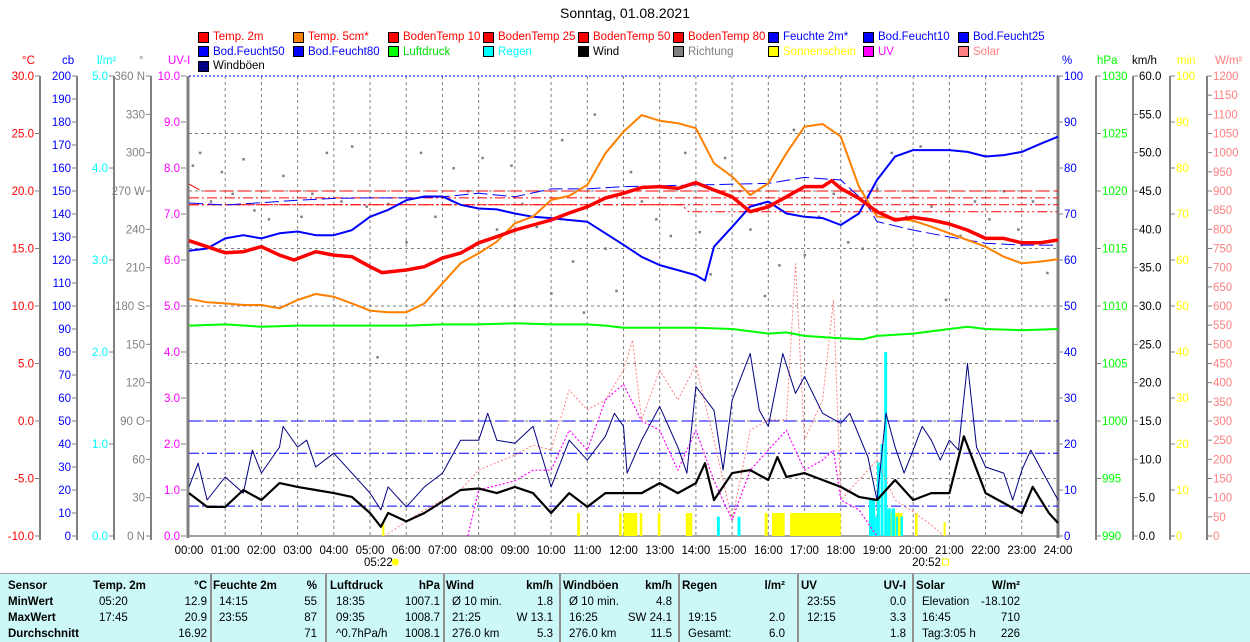 The width and height of the screenshot is (1250, 642). Describe the element at coordinates (539, 586) in the screenshot. I see `stats-unit: km/h` at that location.